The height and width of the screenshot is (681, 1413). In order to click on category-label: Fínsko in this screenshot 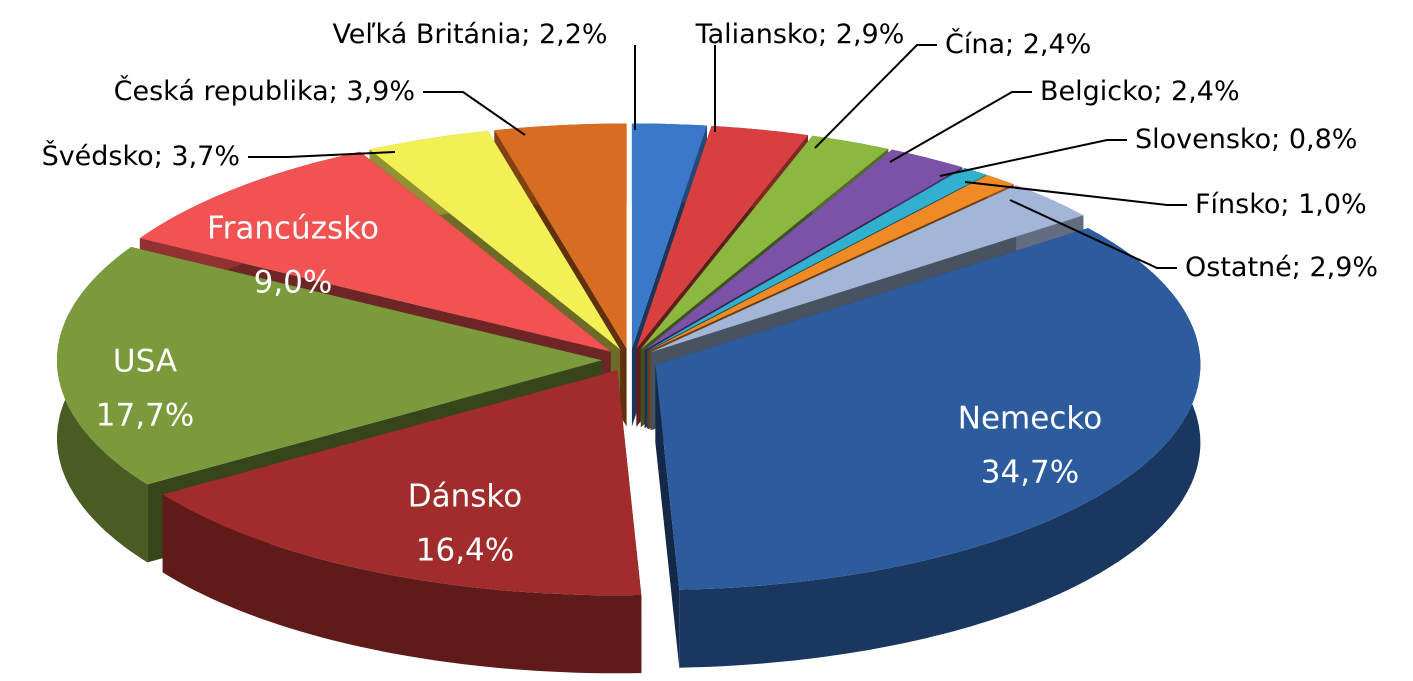, I will do `click(1237, 204)`.